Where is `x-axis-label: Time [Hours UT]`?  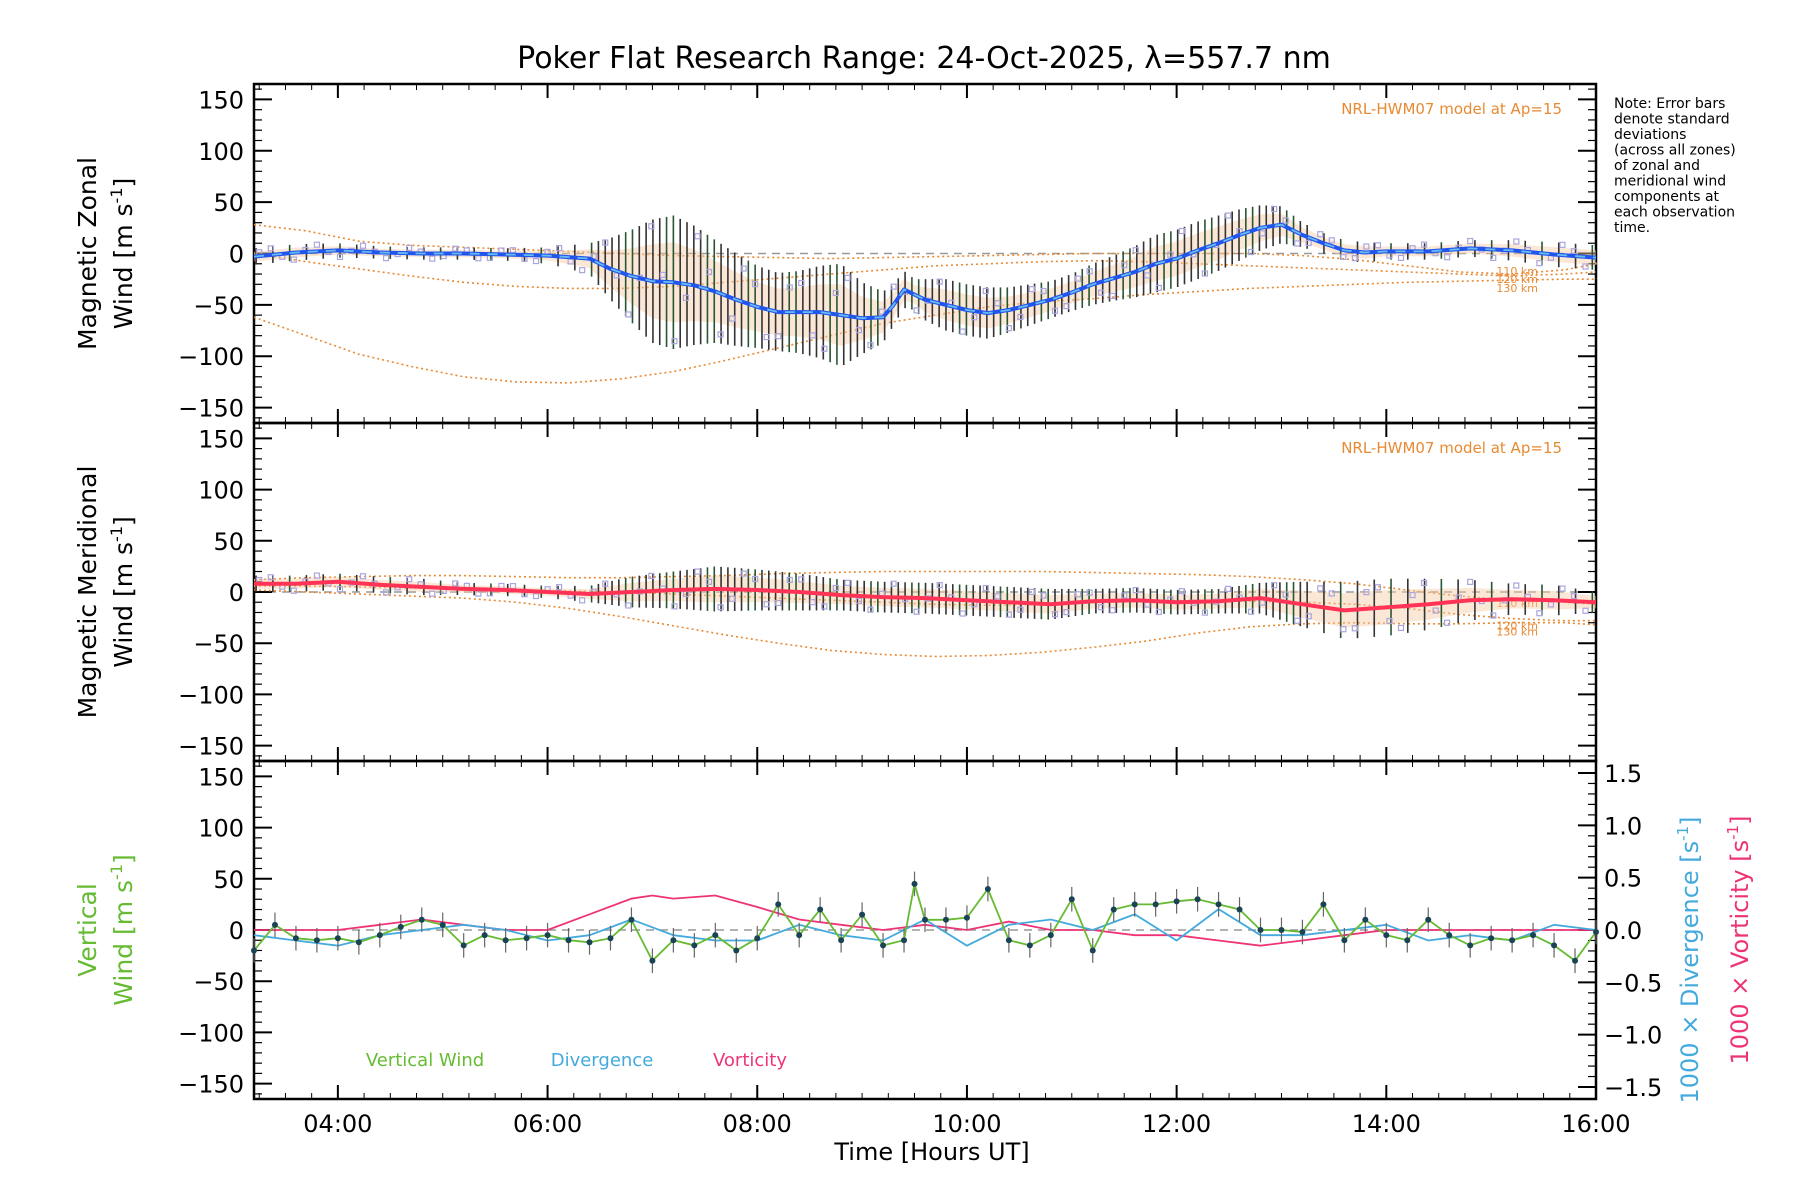 x-axis-label: Time [Hours UT] is located at coordinates (931, 1152).